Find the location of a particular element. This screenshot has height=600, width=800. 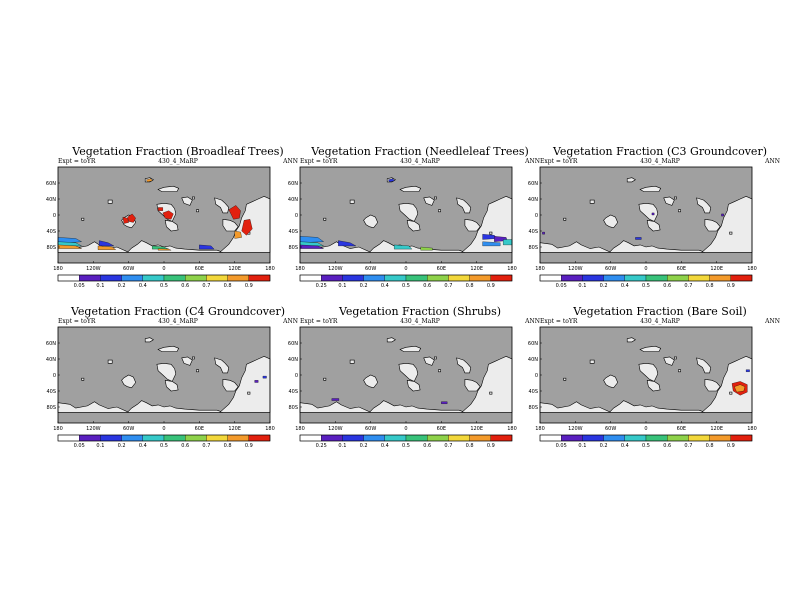

patch-greenland is located at coordinates (391, 180).